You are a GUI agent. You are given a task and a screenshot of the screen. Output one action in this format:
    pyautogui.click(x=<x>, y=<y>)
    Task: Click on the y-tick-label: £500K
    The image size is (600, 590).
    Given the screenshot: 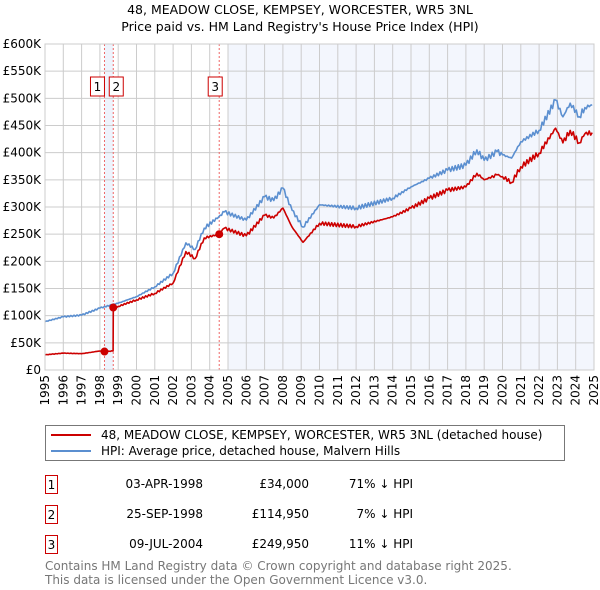 What is the action you would take?
    pyautogui.click(x=23, y=98)
    